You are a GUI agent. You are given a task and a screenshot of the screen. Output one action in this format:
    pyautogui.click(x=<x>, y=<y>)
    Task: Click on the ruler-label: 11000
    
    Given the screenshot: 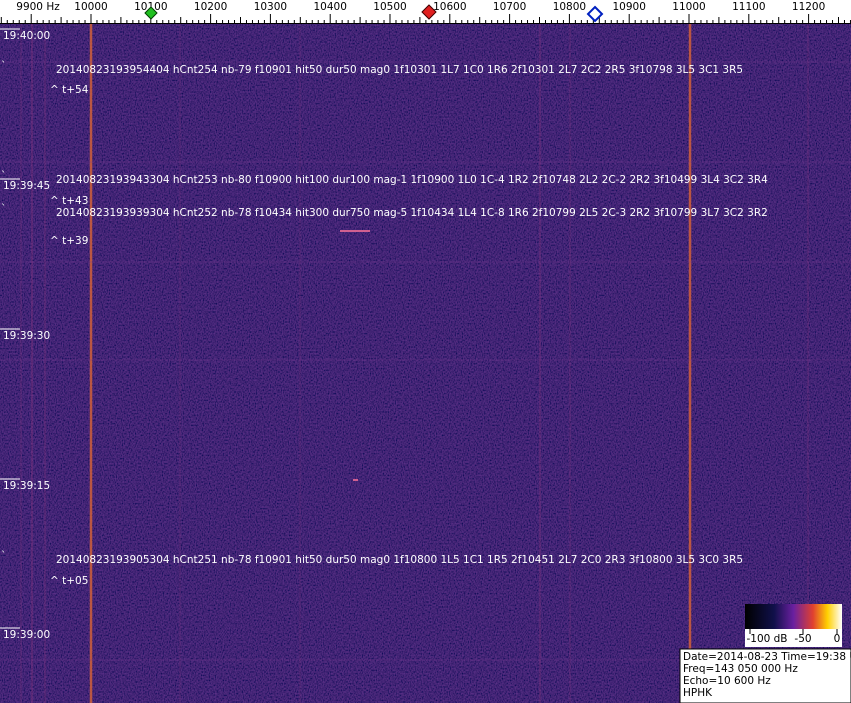 What is the action you would take?
    pyautogui.click(x=688, y=7)
    